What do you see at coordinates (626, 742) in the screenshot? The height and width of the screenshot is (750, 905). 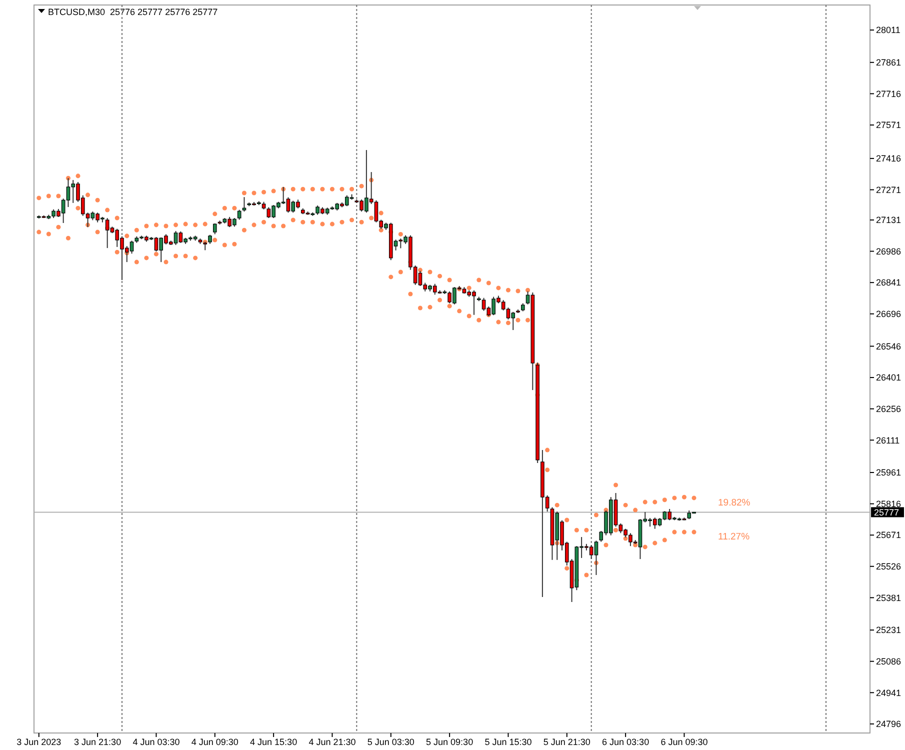 I see `x-tick-label: 6 Jun 03:30` at bounding box center [626, 742].